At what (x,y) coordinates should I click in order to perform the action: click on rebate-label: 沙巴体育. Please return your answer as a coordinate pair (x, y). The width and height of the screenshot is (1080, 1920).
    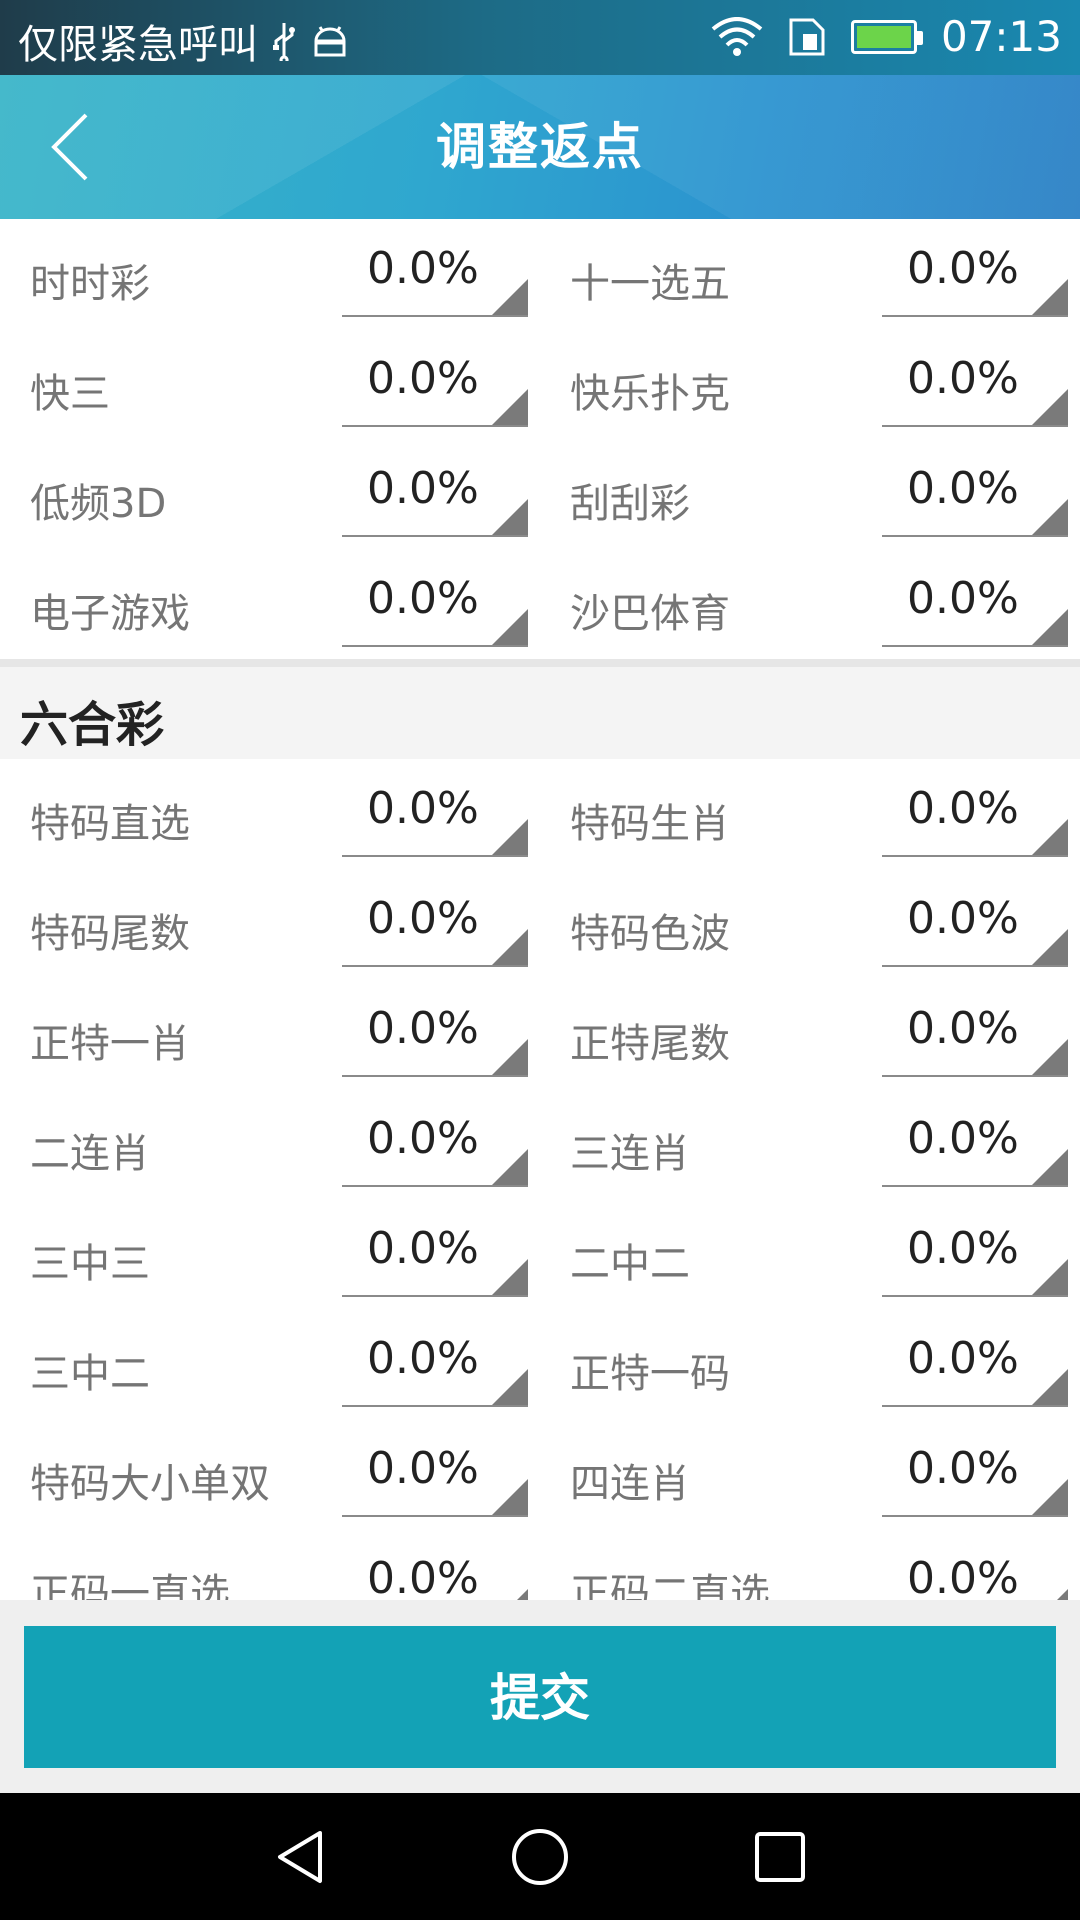
    Looking at the image, I should click on (650, 614).